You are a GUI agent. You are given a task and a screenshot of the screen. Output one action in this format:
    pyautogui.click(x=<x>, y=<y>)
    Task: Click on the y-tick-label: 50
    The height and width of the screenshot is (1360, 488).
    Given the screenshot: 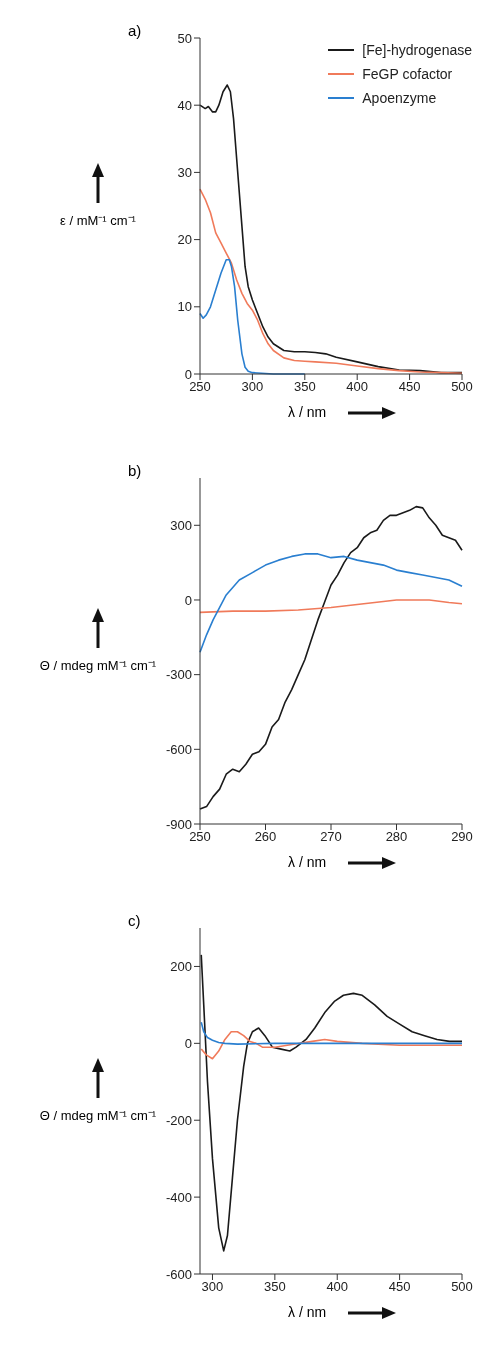 What is the action you would take?
    pyautogui.click(x=184, y=38)
    